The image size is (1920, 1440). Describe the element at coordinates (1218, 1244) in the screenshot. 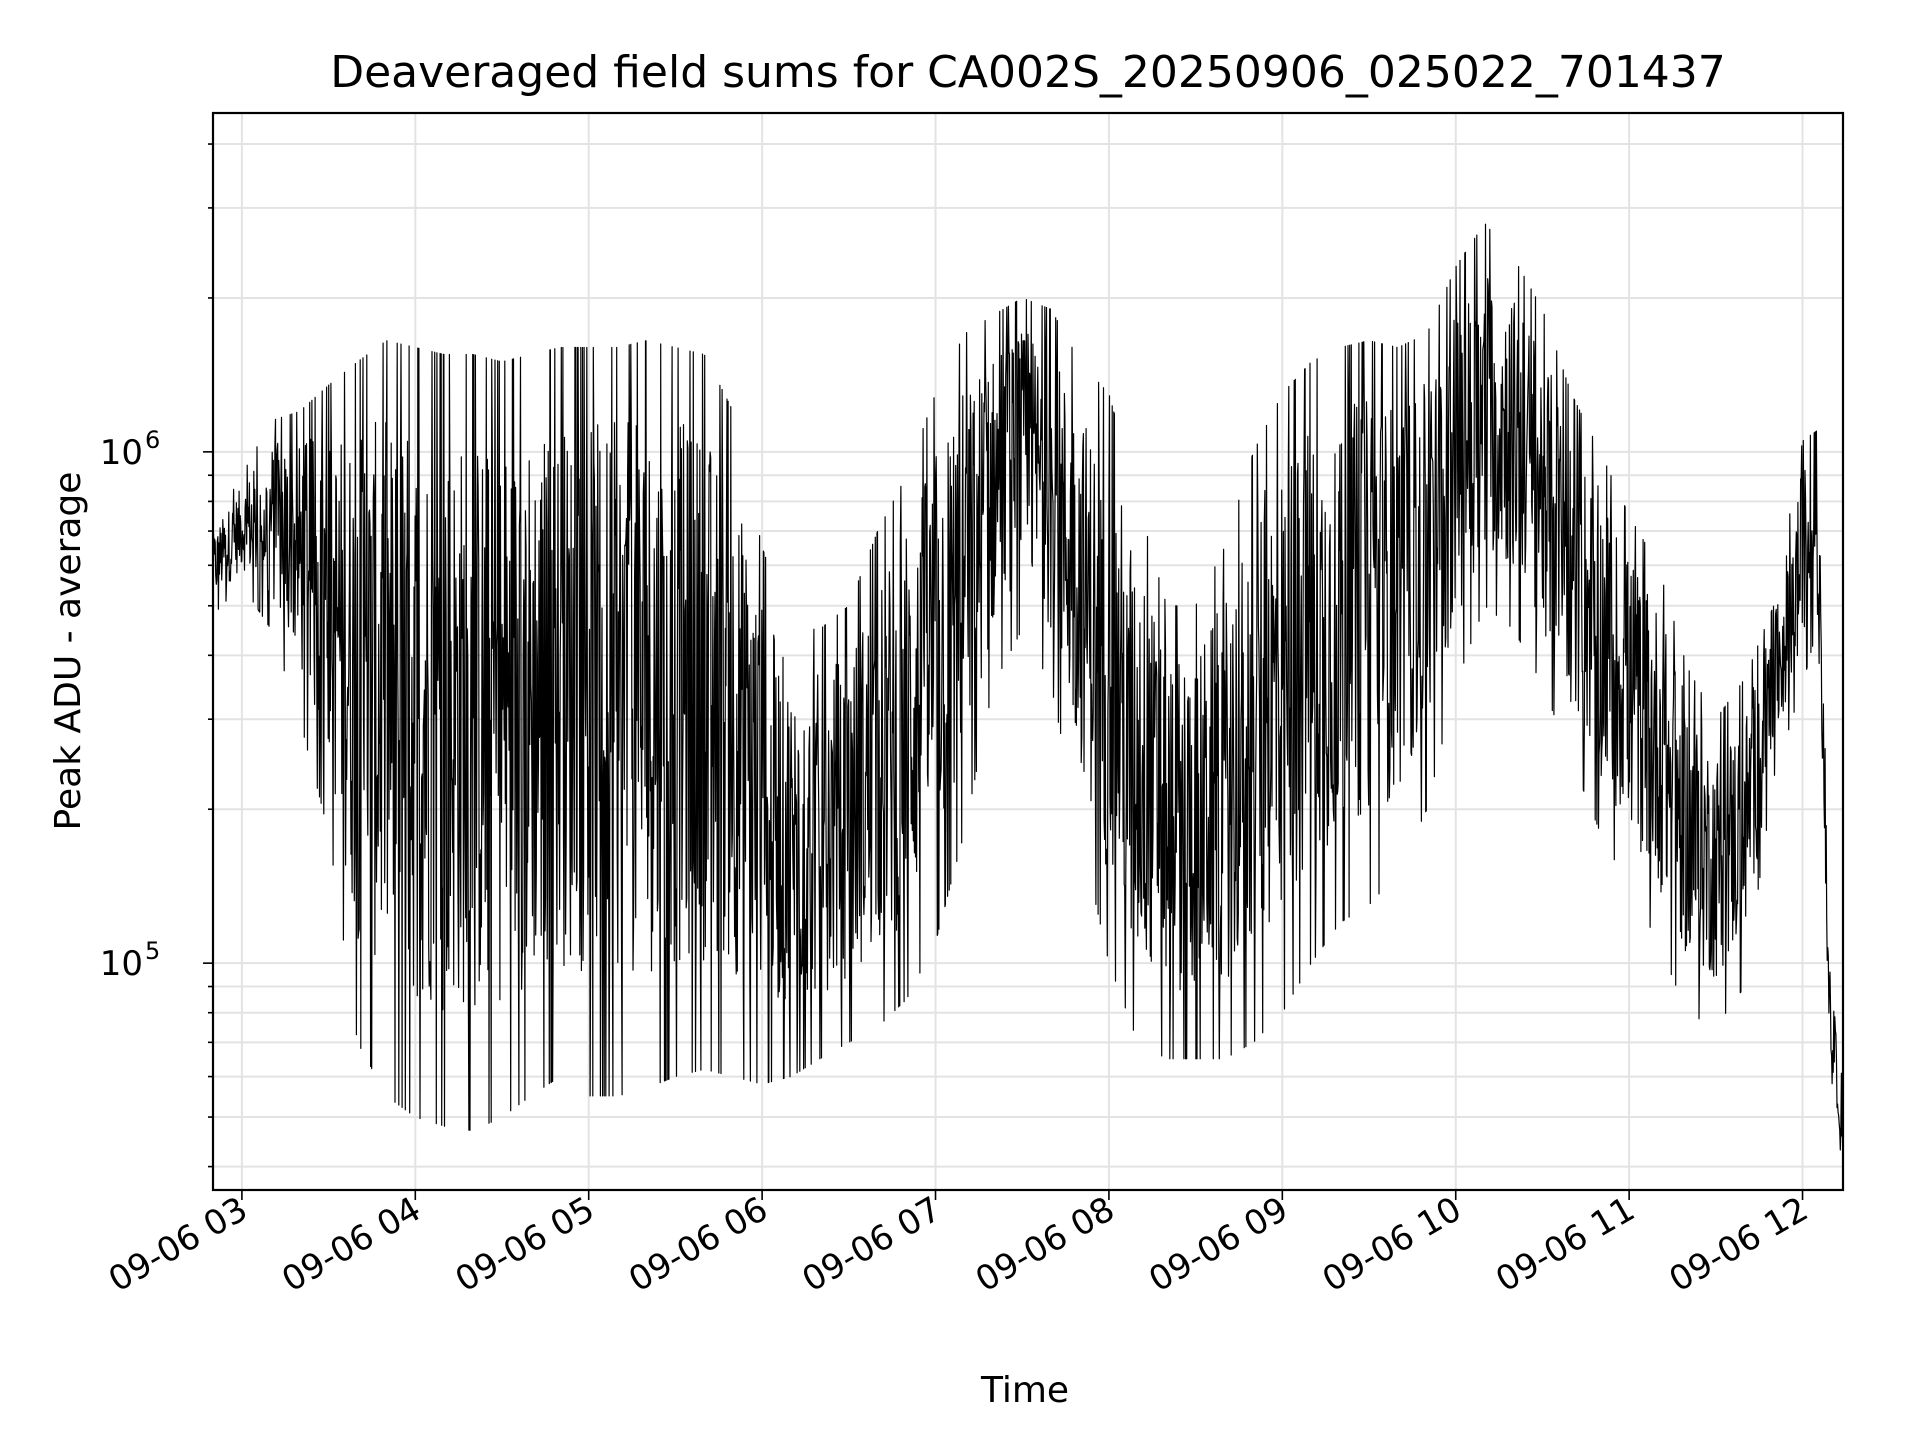

I see `x-tick-label: 09-06 09` at that location.